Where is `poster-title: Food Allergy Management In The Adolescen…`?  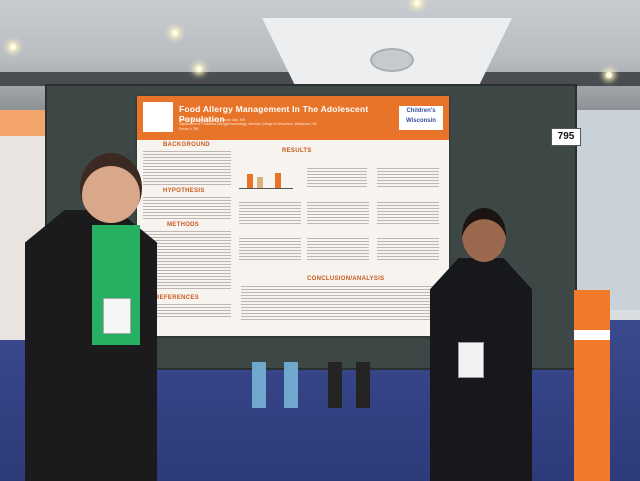 poster-title: Food Allergy Management In The Adolescen… is located at coordinates (274, 114).